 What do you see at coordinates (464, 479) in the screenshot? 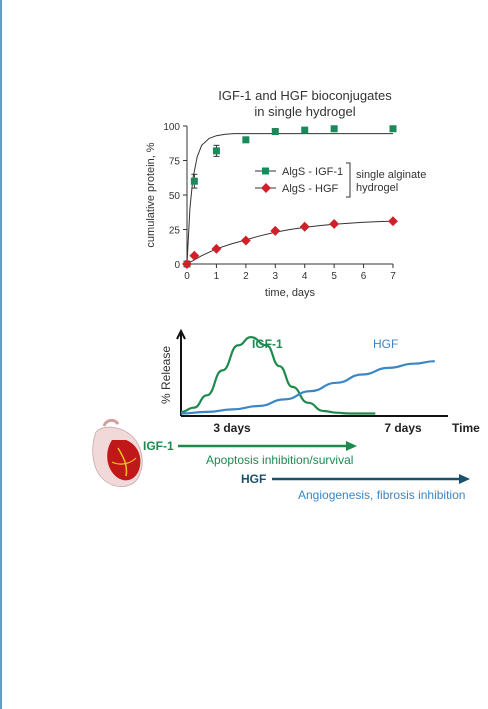
I see `timeline-hgf-arrowhead` at bounding box center [464, 479].